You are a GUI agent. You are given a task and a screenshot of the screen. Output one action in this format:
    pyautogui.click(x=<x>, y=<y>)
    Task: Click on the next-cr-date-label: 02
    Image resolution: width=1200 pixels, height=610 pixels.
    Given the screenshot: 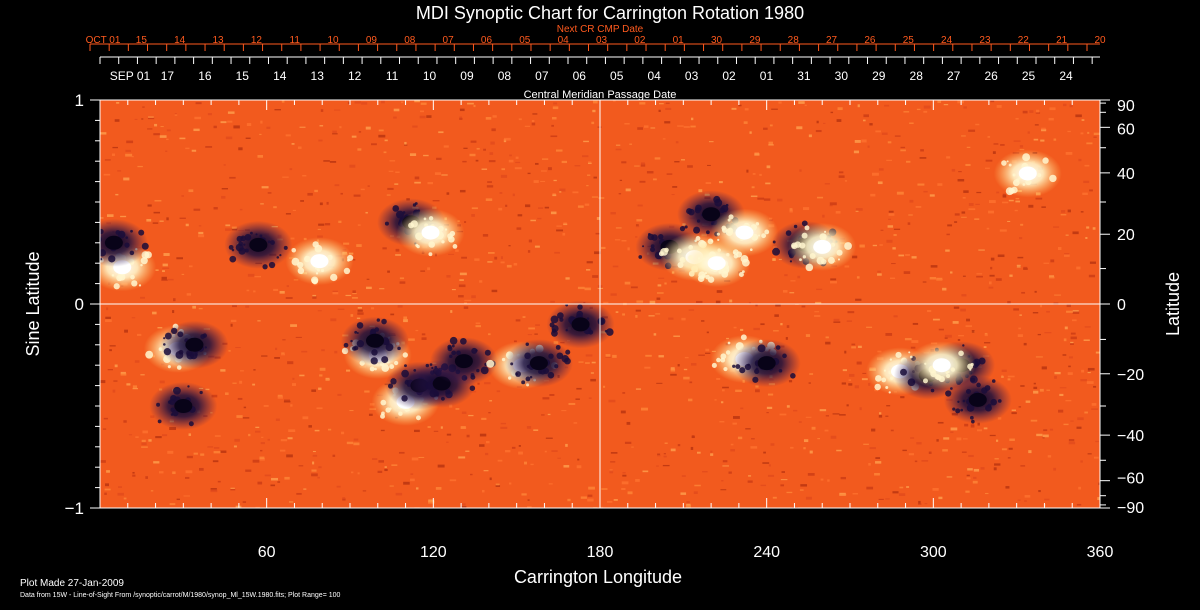 What is the action you would take?
    pyautogui.click(x=640, y=40)
    